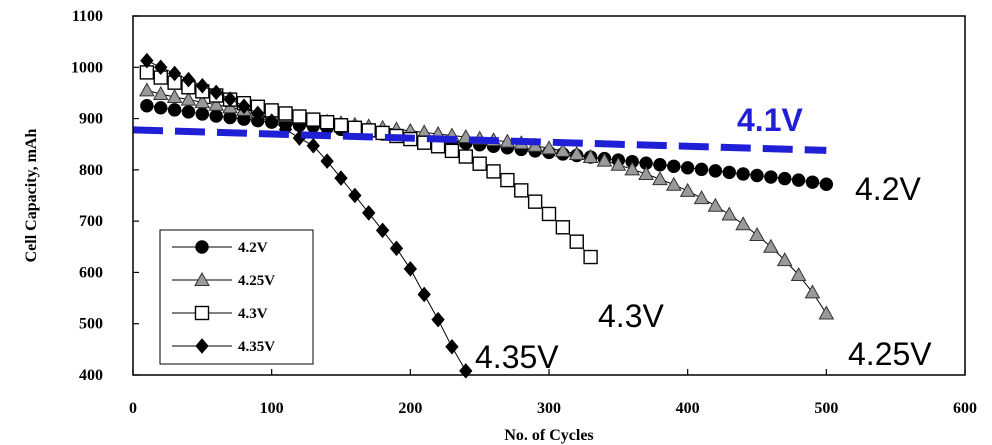  Describe the element at coordinates (202, 247) in the screenshot. I see `legend-marker-4-2v` at that location.